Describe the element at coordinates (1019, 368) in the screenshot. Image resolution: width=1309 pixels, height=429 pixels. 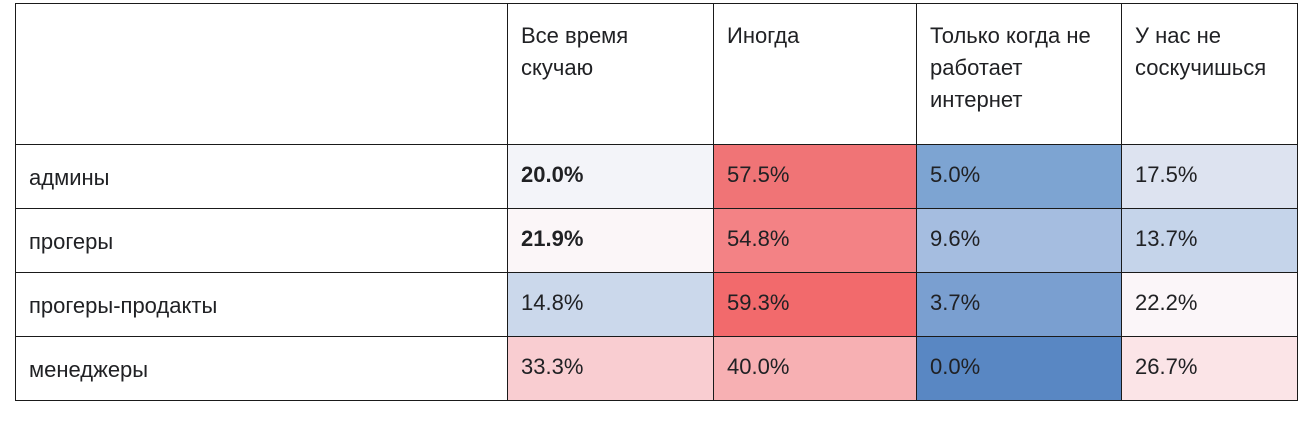
I see `heatmap-cell: 0.0%` at that location.